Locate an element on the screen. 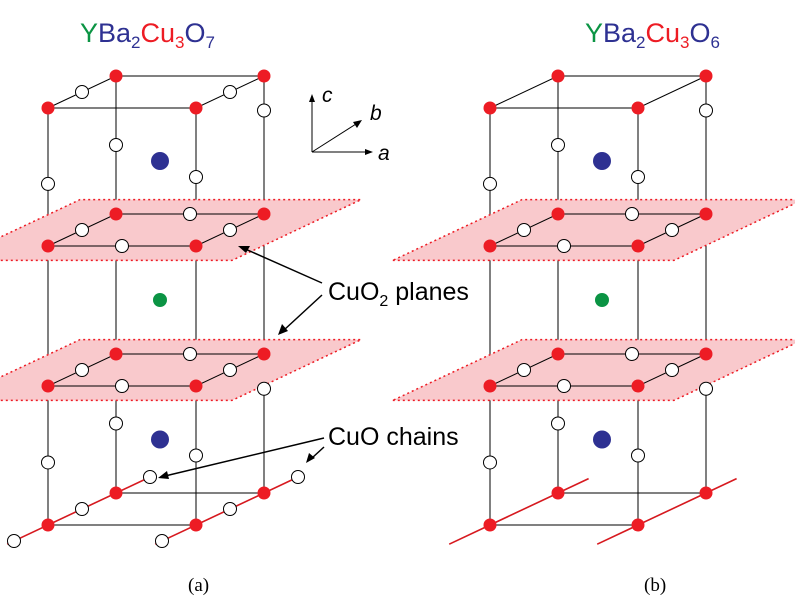 This screenshot has height=602, width=795. formula-y-a: Y is located at coordinates (89, 33).